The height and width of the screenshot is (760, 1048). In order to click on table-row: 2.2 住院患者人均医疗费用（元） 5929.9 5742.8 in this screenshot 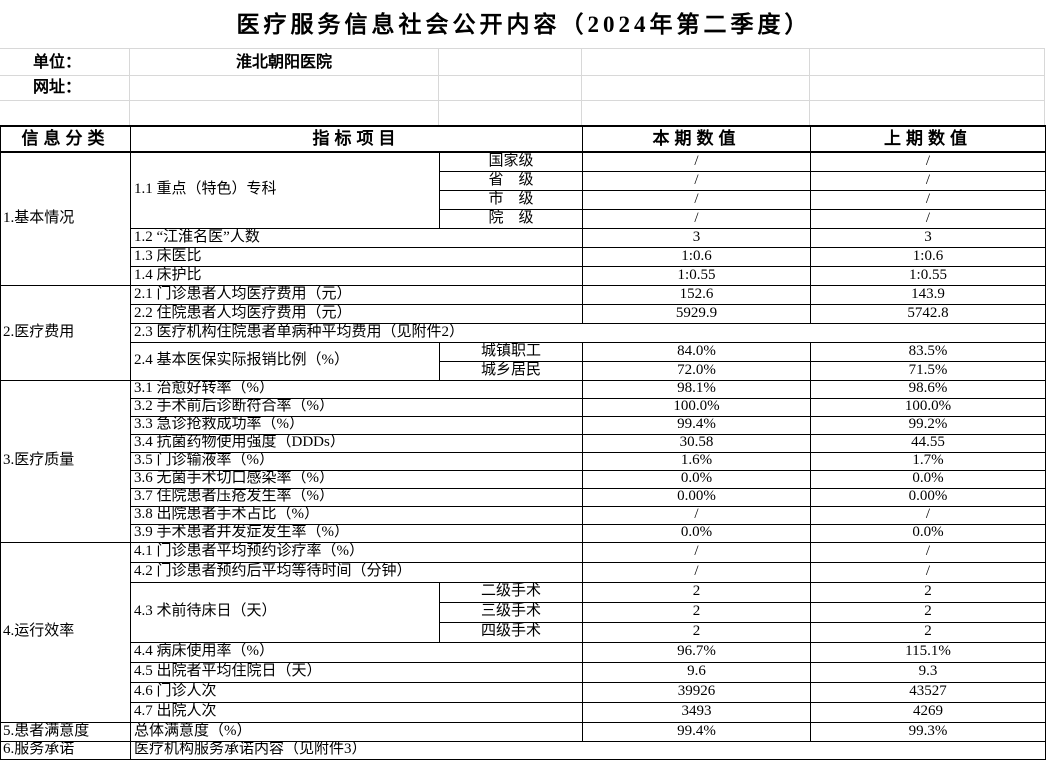, I will do `click(523, 313)`.